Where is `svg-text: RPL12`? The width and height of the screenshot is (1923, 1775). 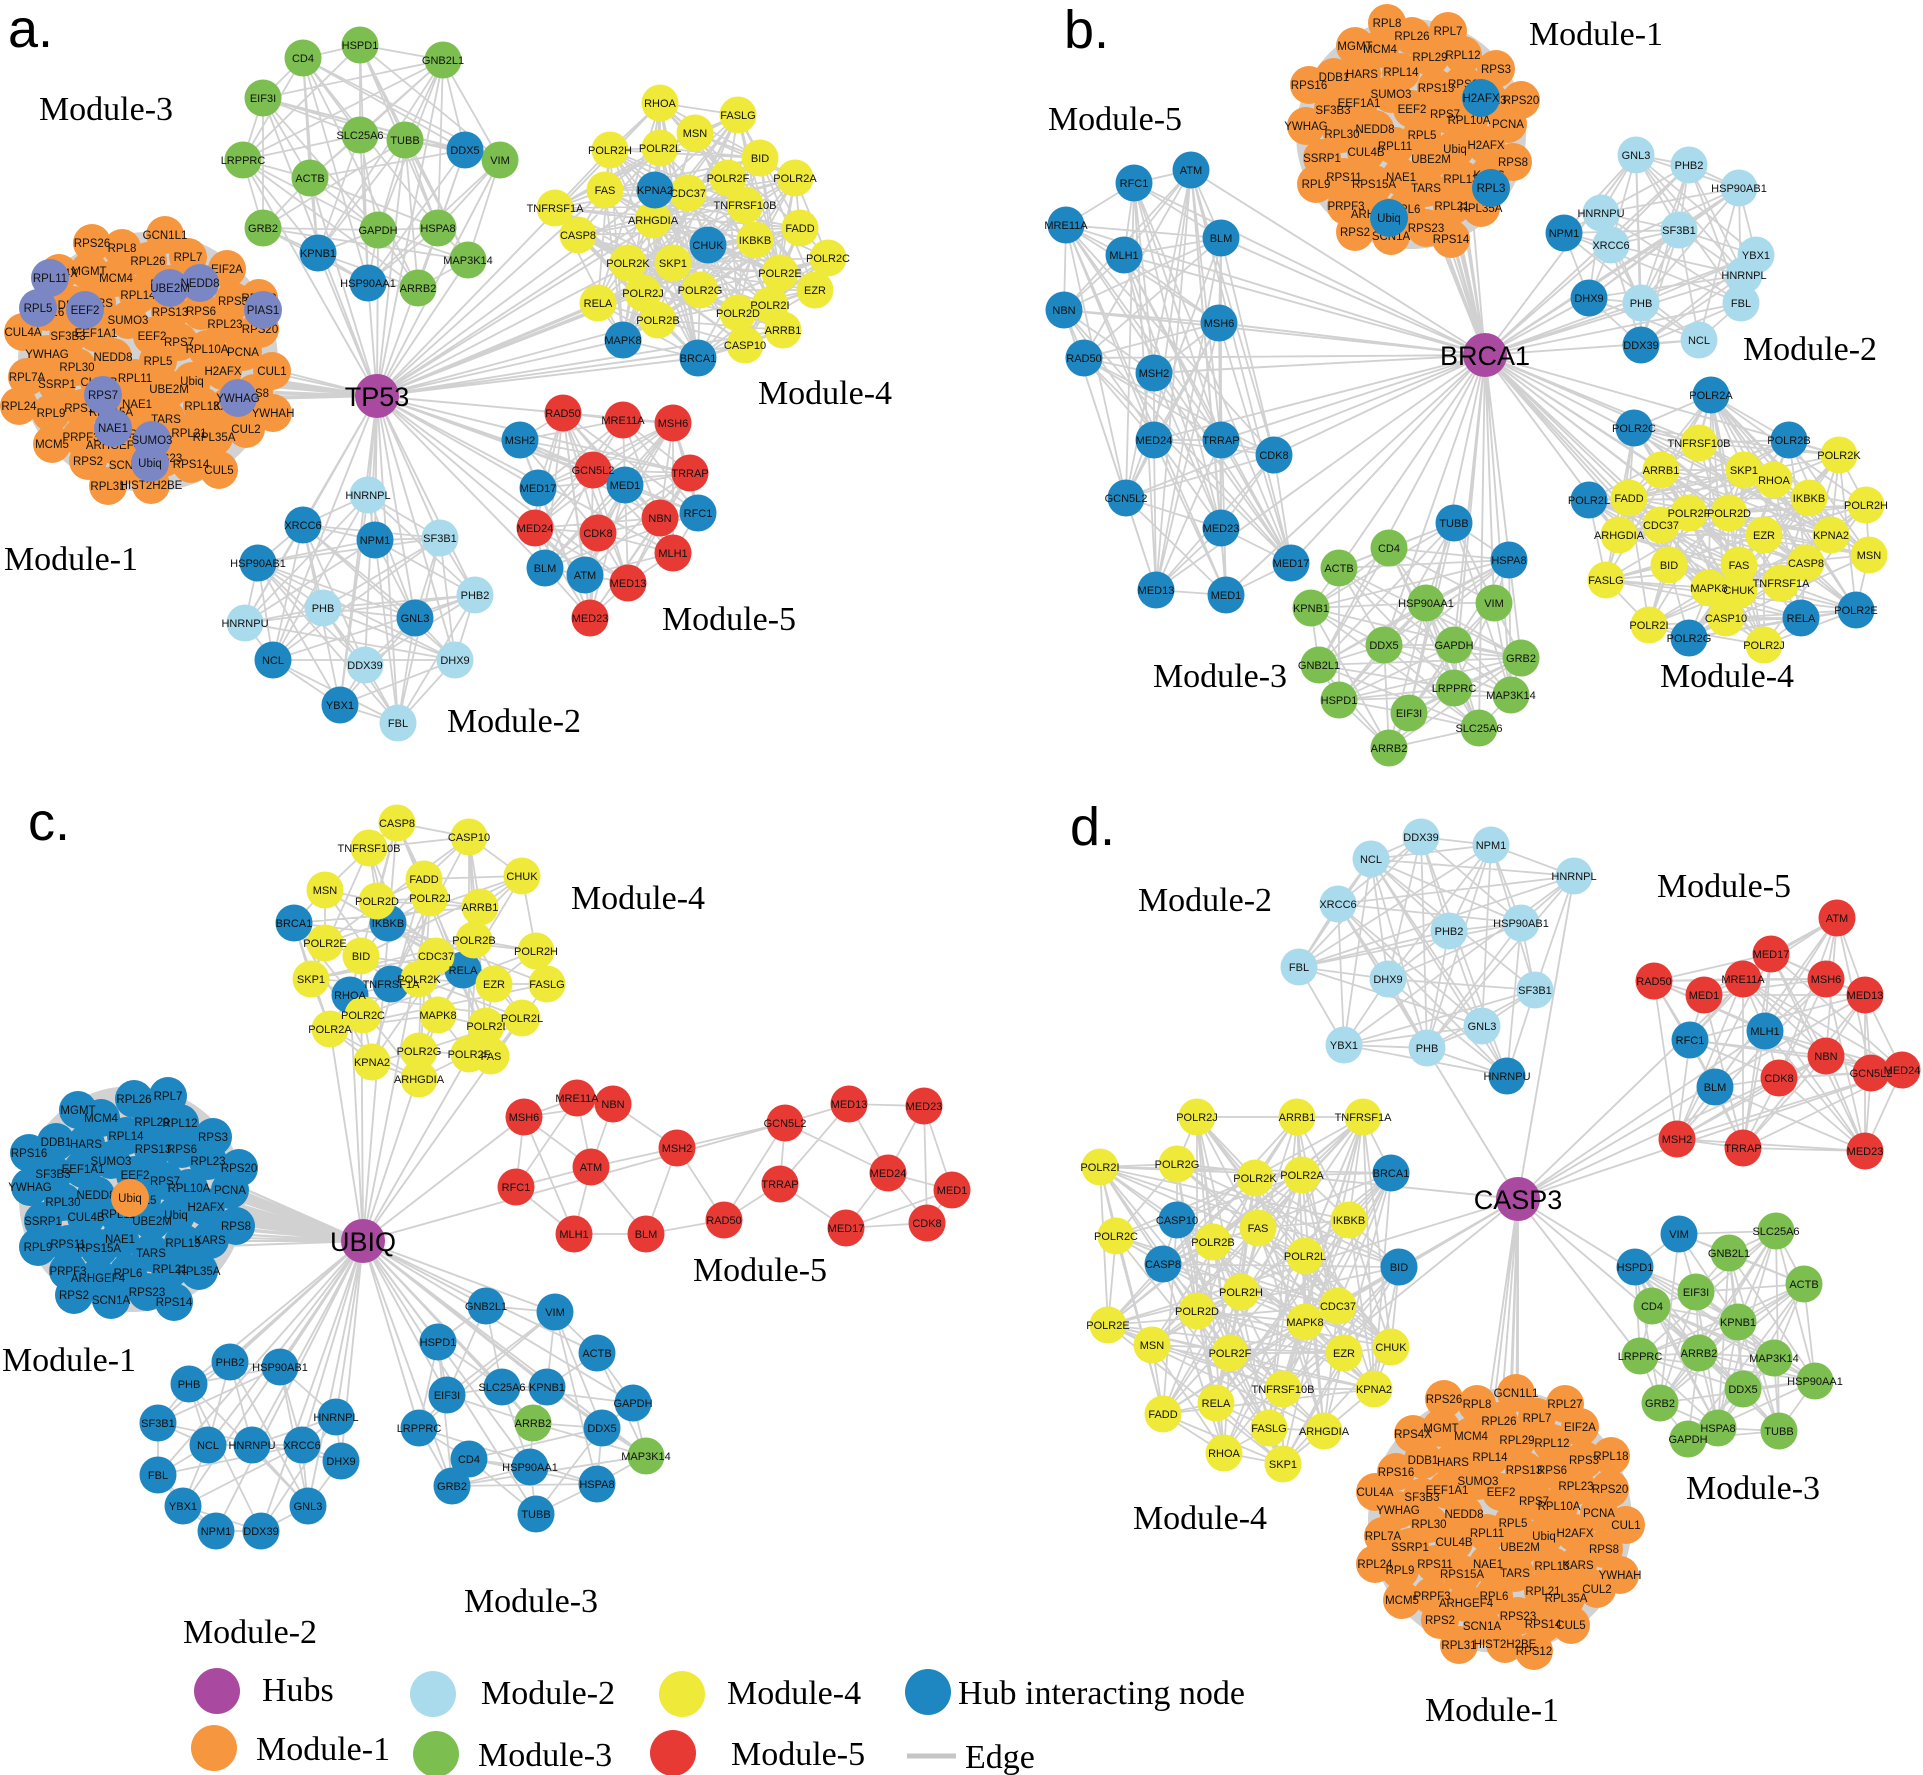
svg-text: RPL12 is located at coordinates (179, 1124).